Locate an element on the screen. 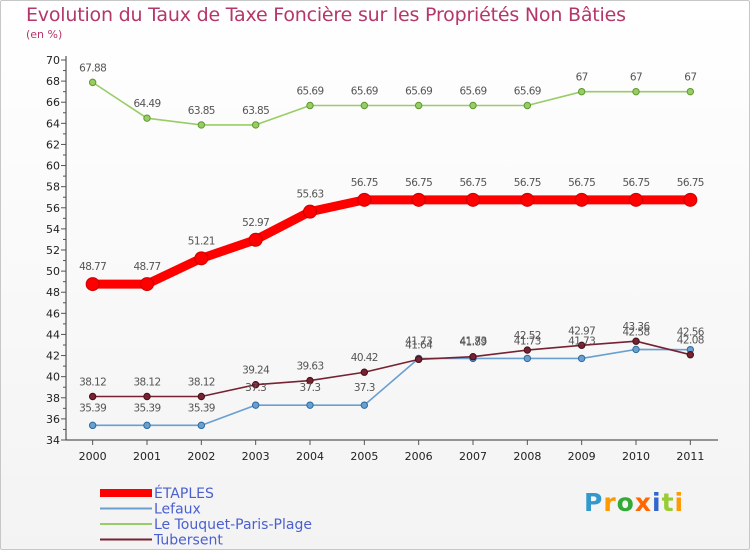 This screenshot has height=550, width=750. x-tick-label: 2000 is located at coordinates (93, 456).